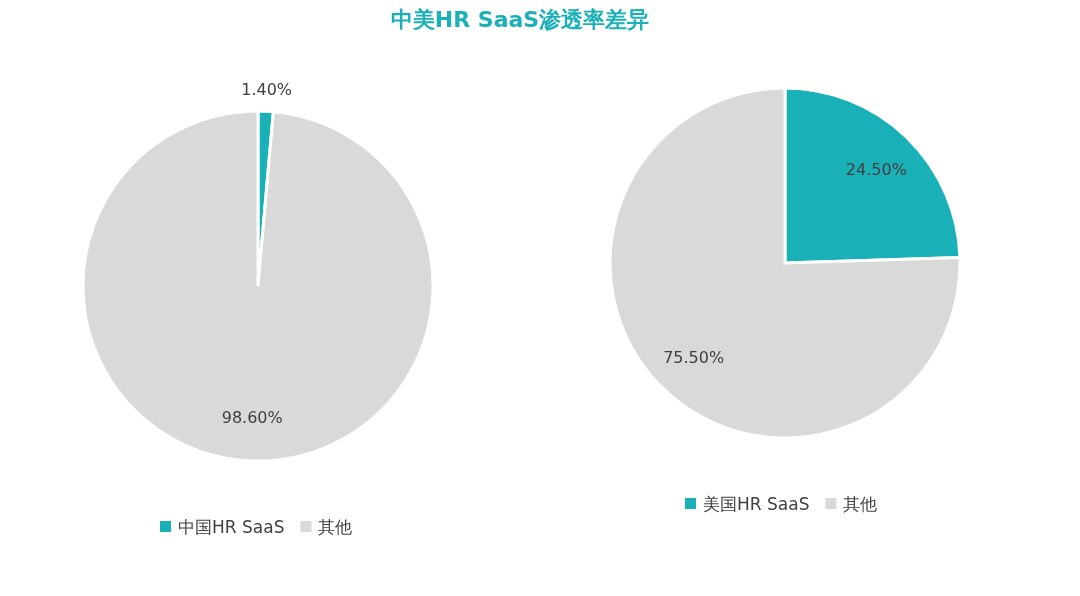 This screenshot has height=596, width=1080. What do you see at coordinates (267, 90) in the screenshot?
I see `data-label: 1.40%` at bounding box center [267, 90].